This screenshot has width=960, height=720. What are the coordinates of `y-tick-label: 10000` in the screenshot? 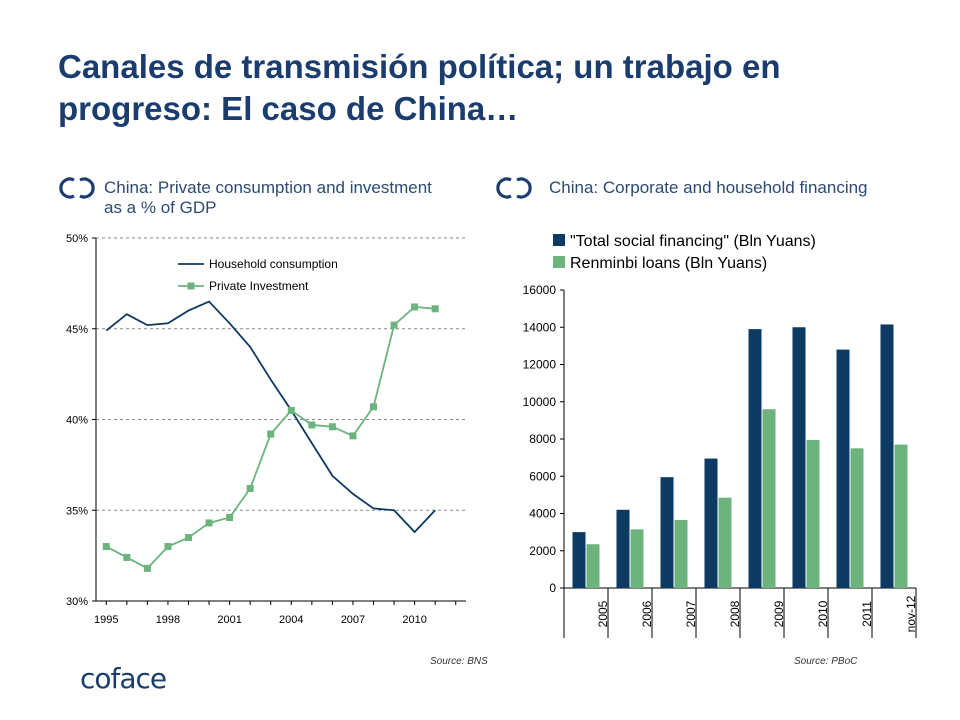 It's located at (540, 402).